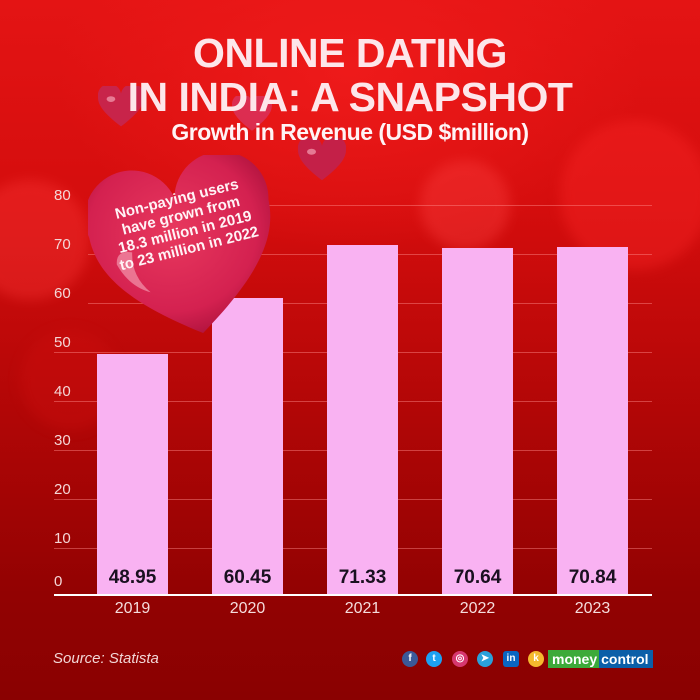  What do you see at coordinates (247, 608) in the screenshot?
I see `x-tick-label: 2020` at bounding box center [247, 608].